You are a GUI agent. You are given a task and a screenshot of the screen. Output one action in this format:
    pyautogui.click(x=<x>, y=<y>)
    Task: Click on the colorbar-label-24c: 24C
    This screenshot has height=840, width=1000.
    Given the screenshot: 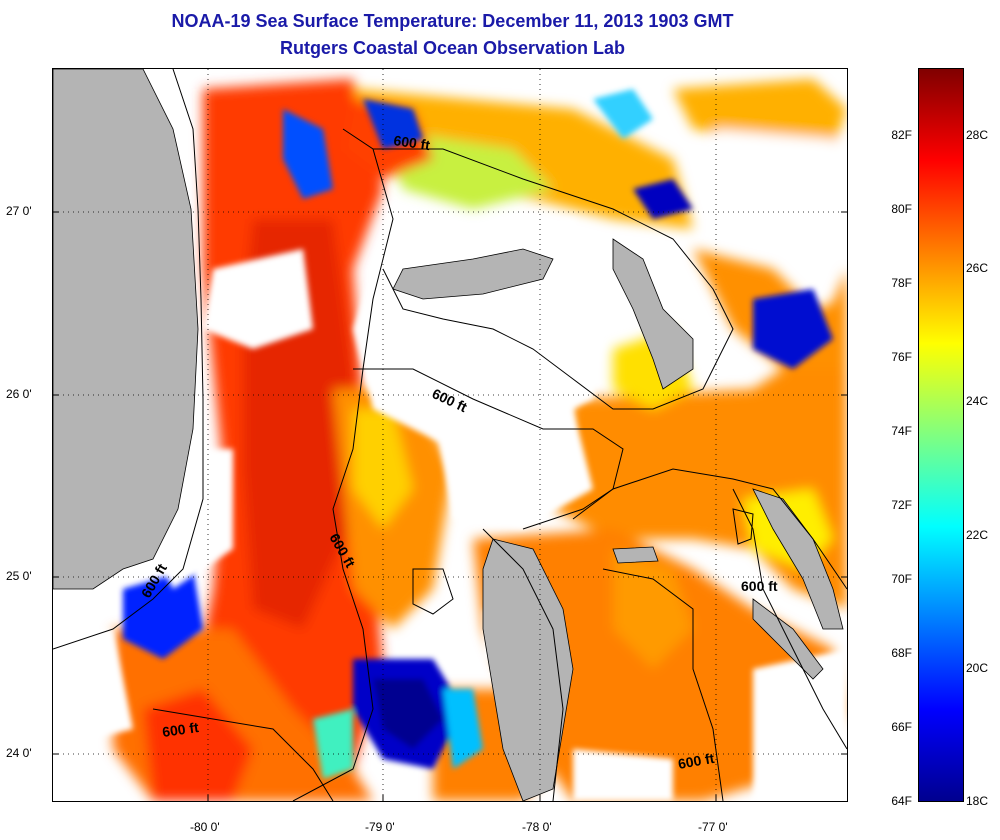 What is the action you would take?
    pyautogui.click(x=977, y=401)
    